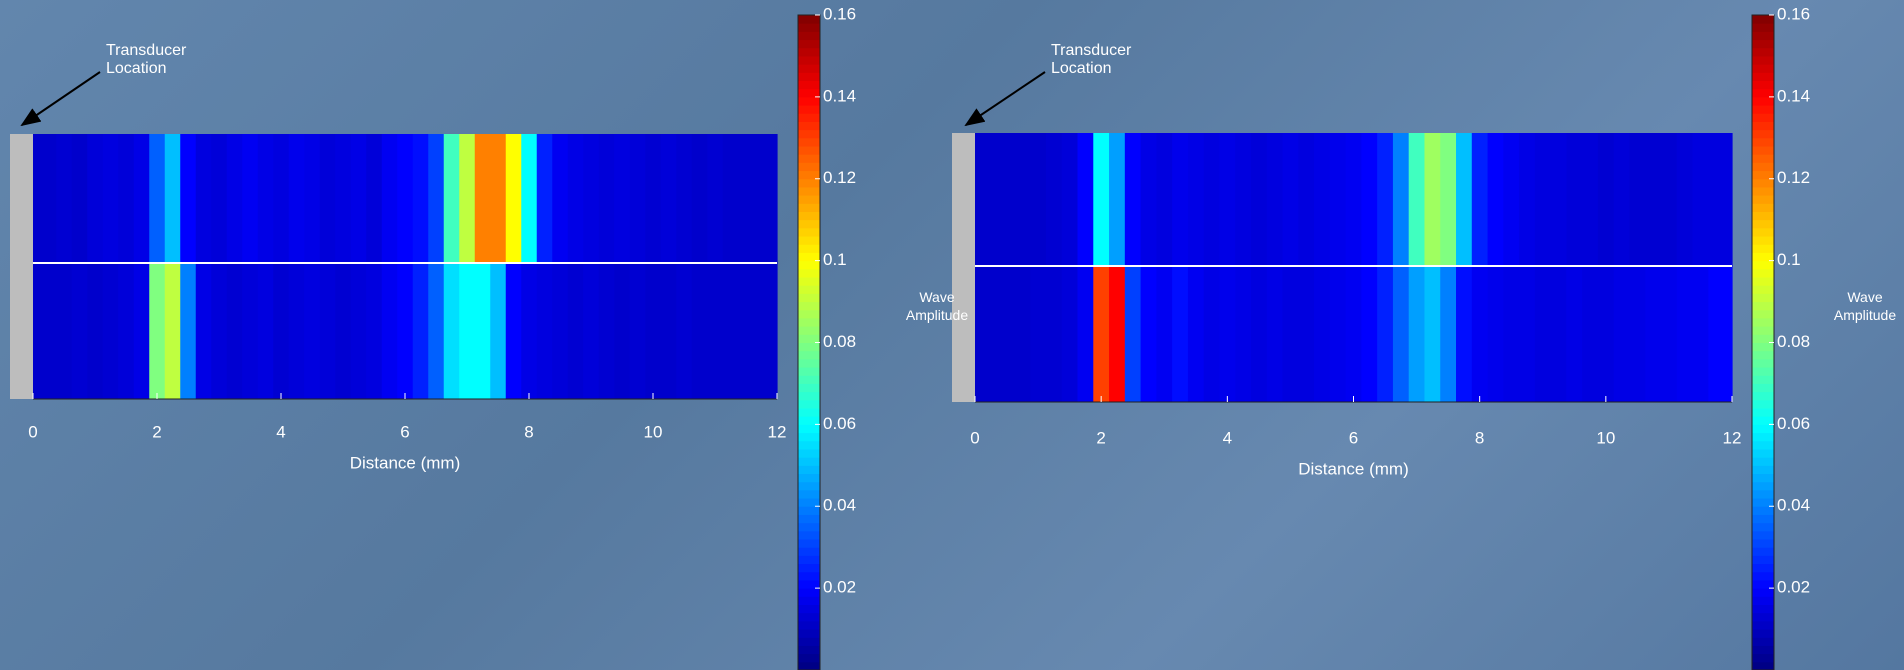  Describe the element at coordinates (1353, 437) in the screenshot. I see `x-tick-label: 6` at that location.